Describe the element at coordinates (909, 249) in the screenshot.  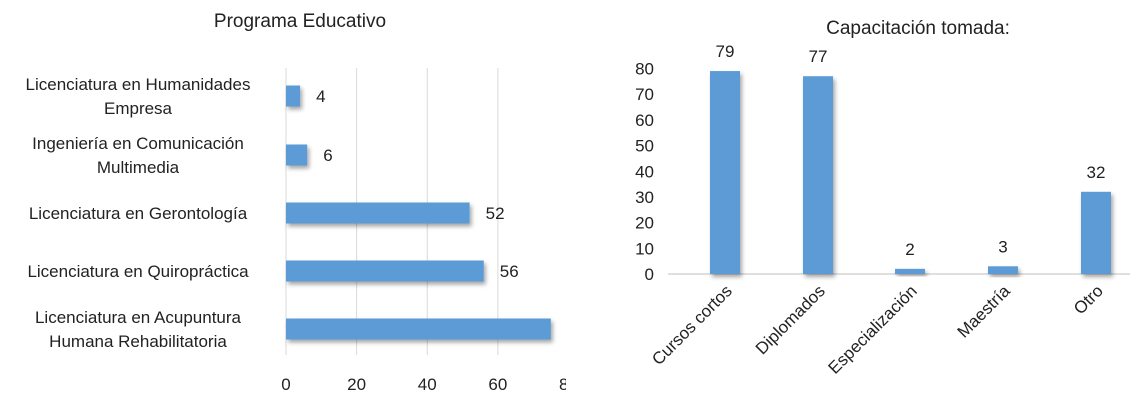
I see `data-label: 2` at that location.